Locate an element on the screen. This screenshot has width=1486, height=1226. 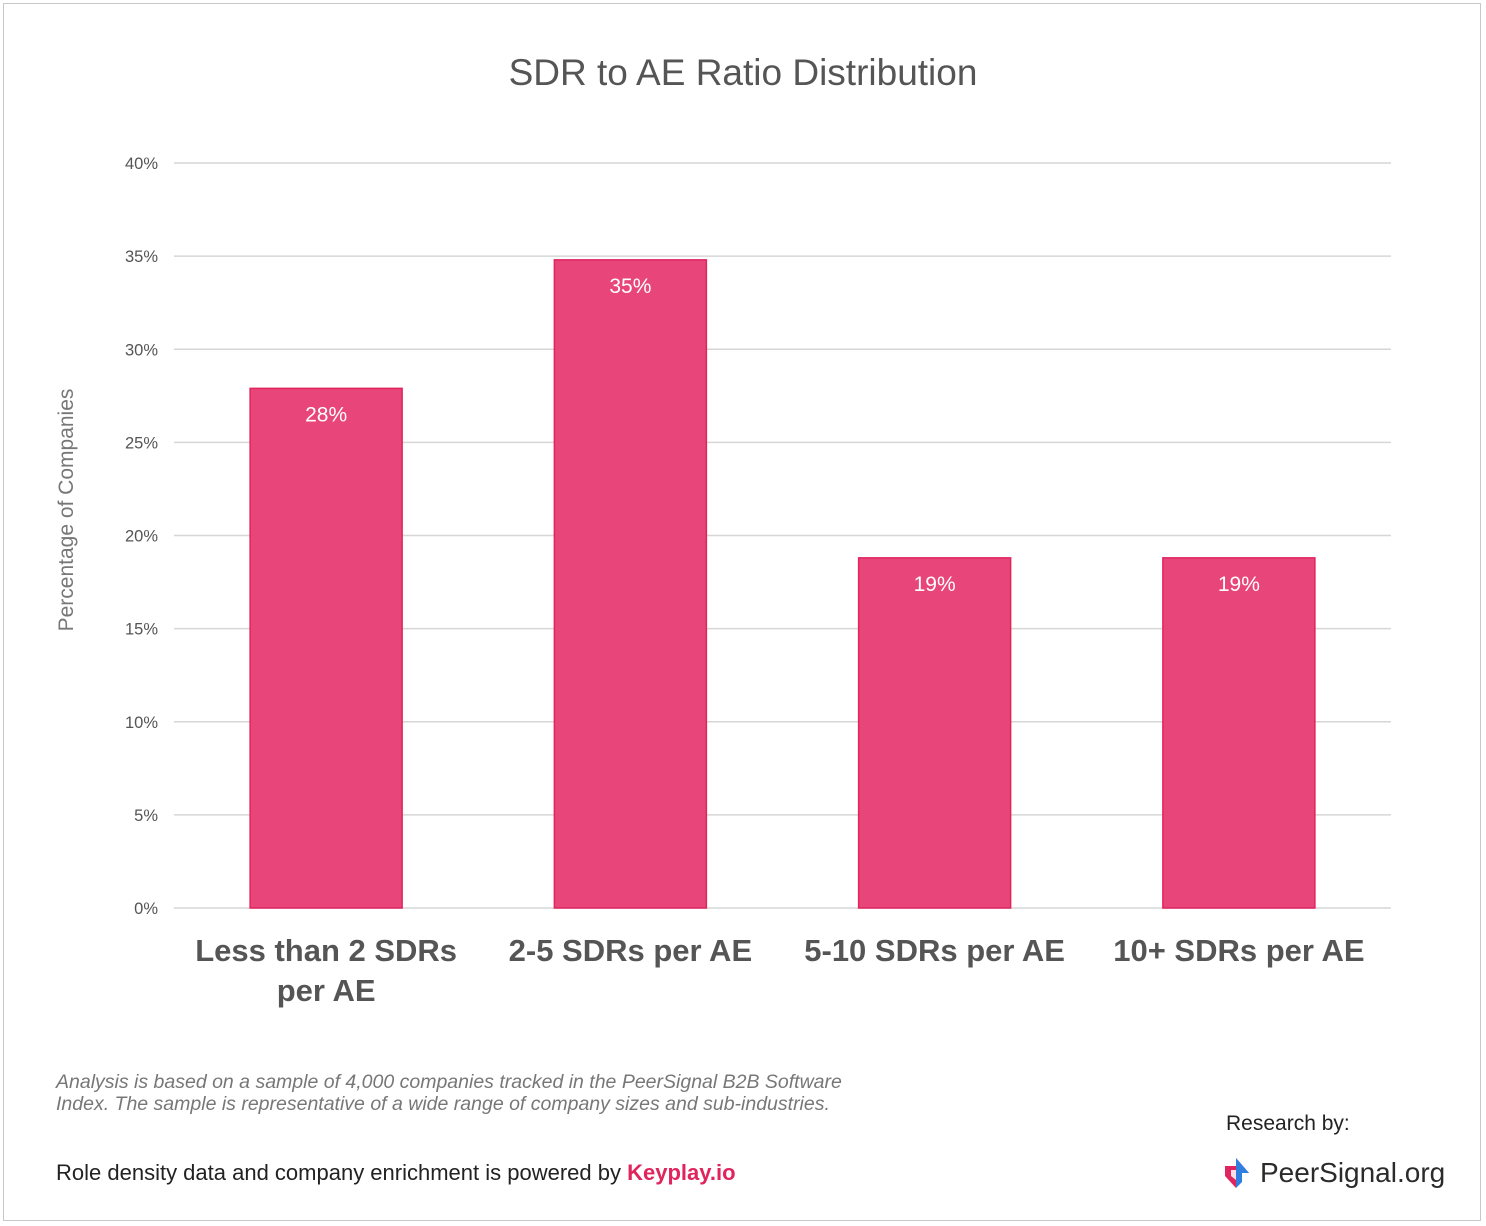
bar-data-label: 35% is located at coordinates (630, 286).